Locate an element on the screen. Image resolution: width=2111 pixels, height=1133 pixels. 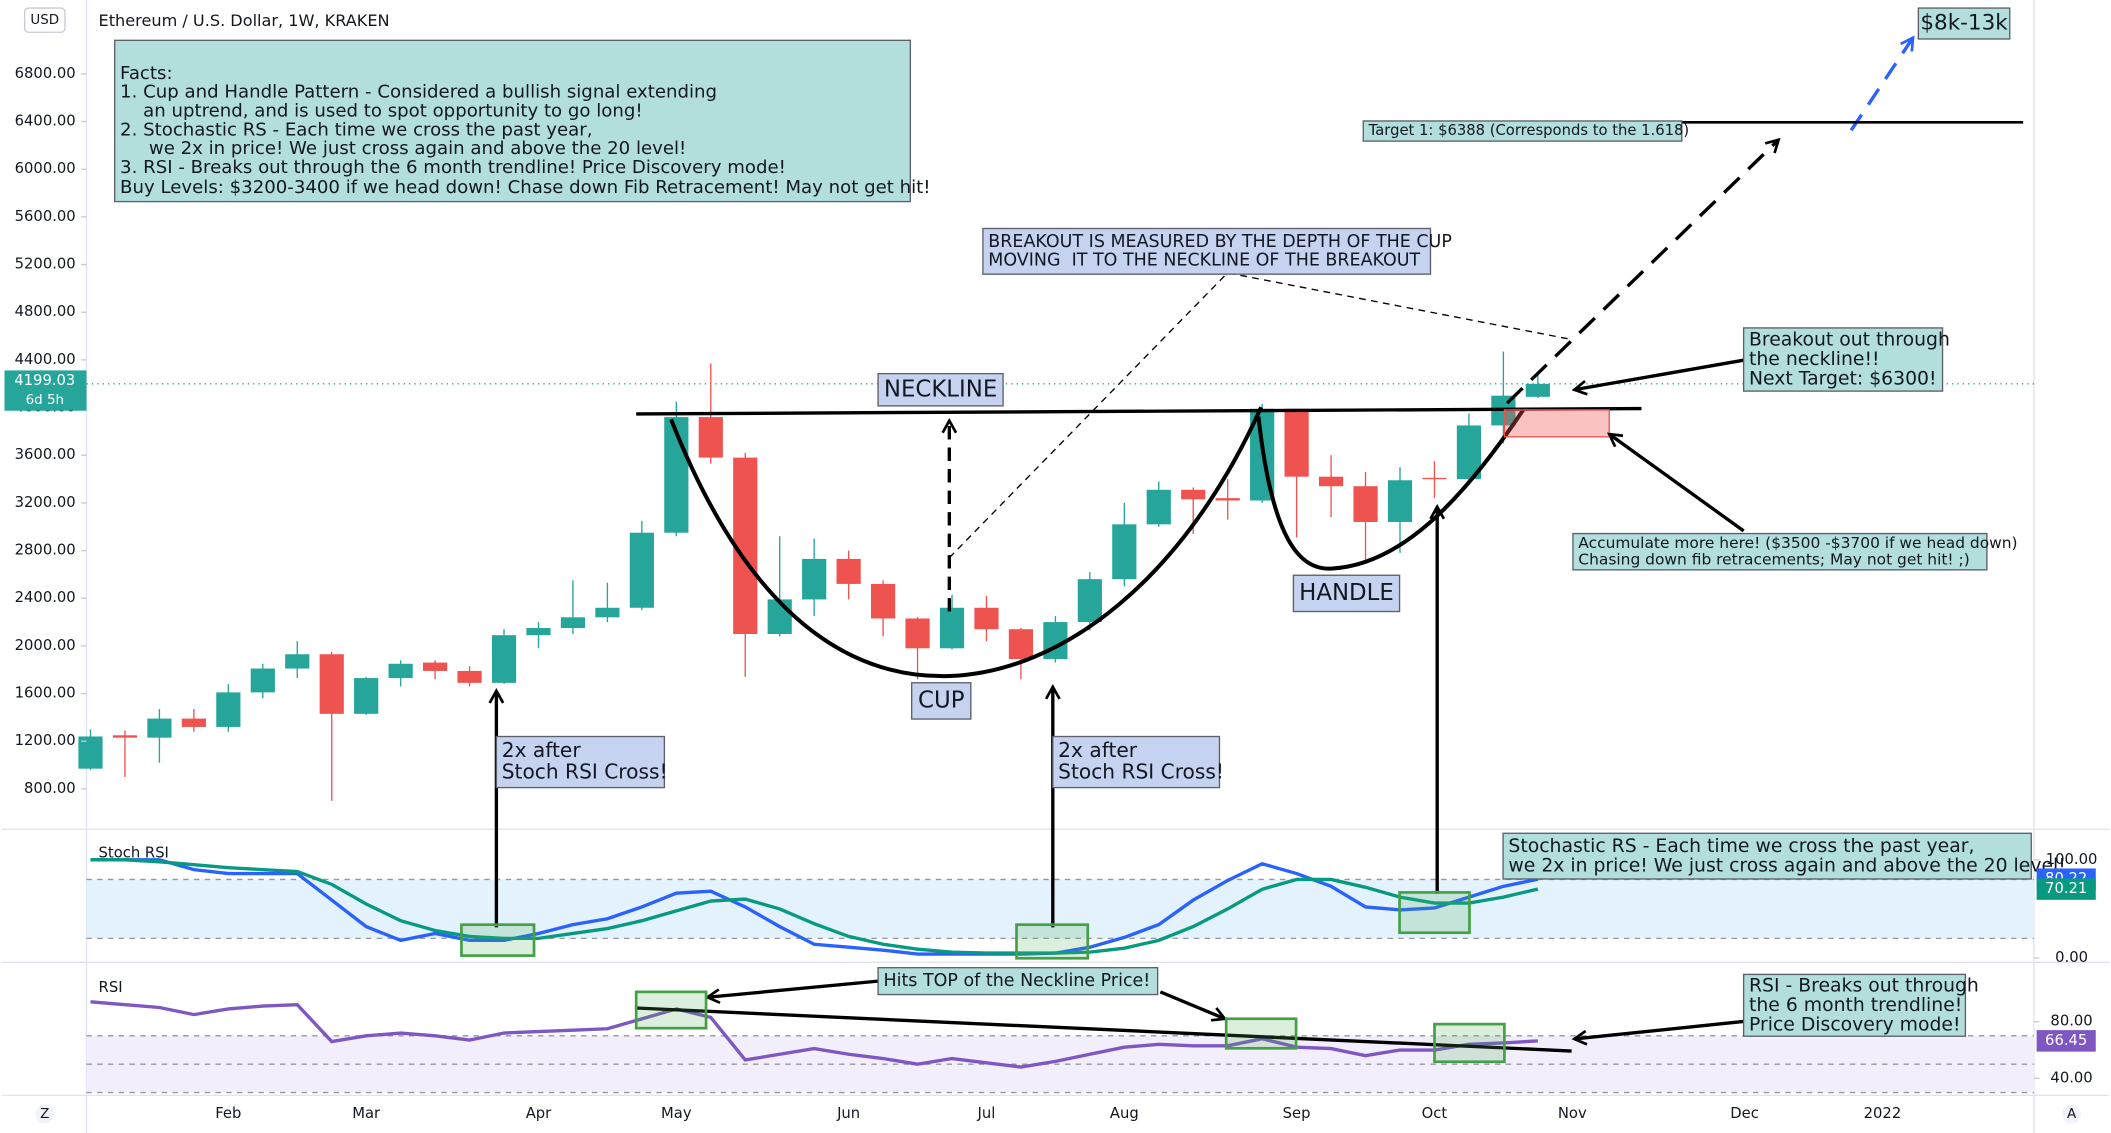
auto-scale-button is located at coordinates (2071, 1114).